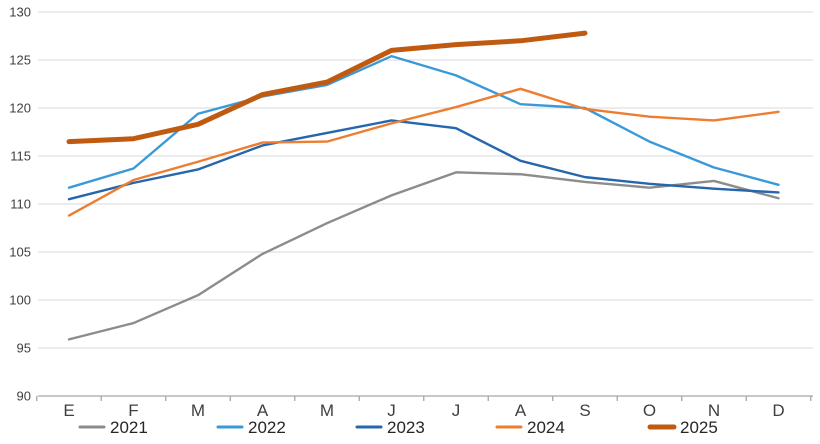  Describe the element at coordinates (20, 156) in the screenshot. I see `y-axis-tick-label: 115` at that location.